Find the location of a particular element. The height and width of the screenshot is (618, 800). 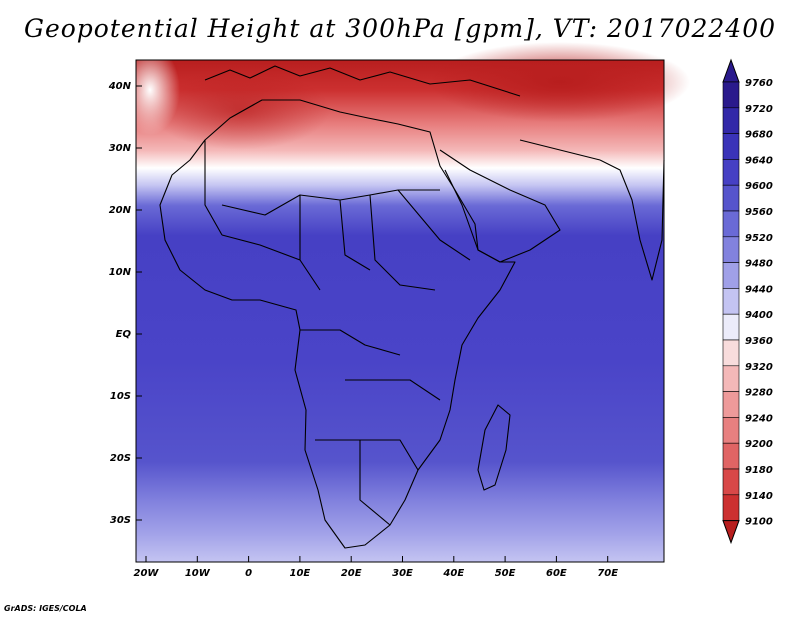

colorbar-level-label: 9280 is located at coordinates (759, 393).